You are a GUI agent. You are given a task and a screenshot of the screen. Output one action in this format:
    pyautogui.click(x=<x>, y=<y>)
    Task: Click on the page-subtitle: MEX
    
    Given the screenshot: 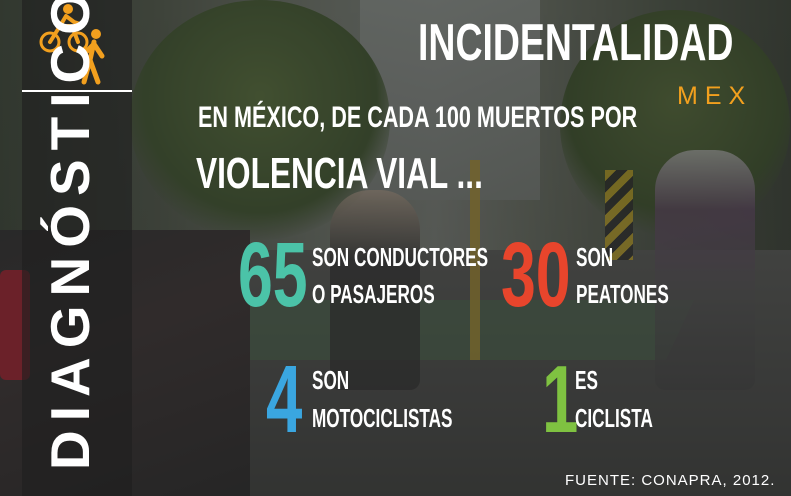 What is the action you would take?
    pyautogui.click(x=715, y=96)
    